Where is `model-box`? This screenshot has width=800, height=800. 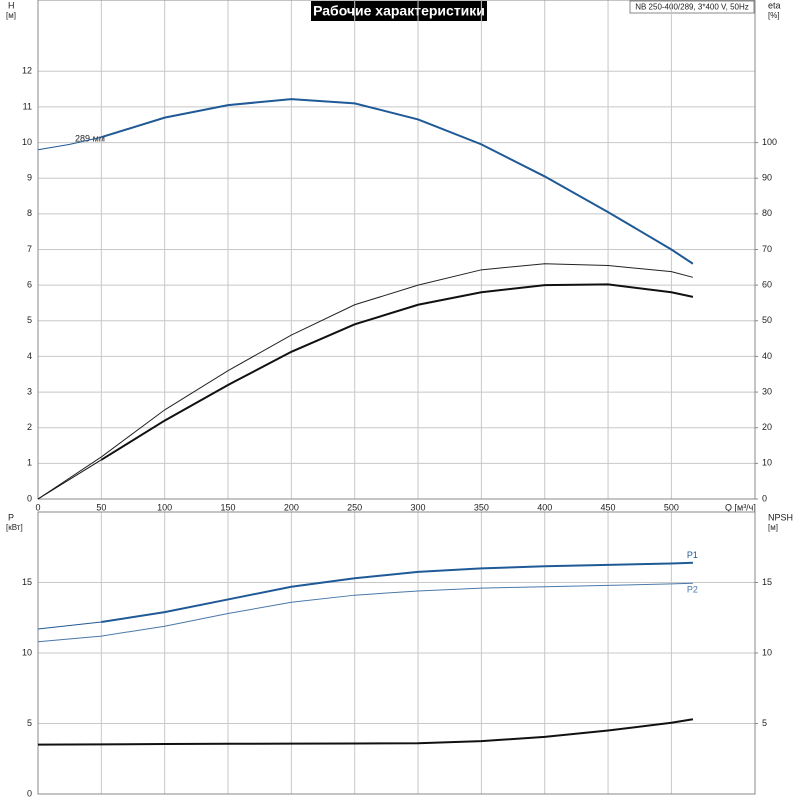 model-box is located at coordinates (692, 7).